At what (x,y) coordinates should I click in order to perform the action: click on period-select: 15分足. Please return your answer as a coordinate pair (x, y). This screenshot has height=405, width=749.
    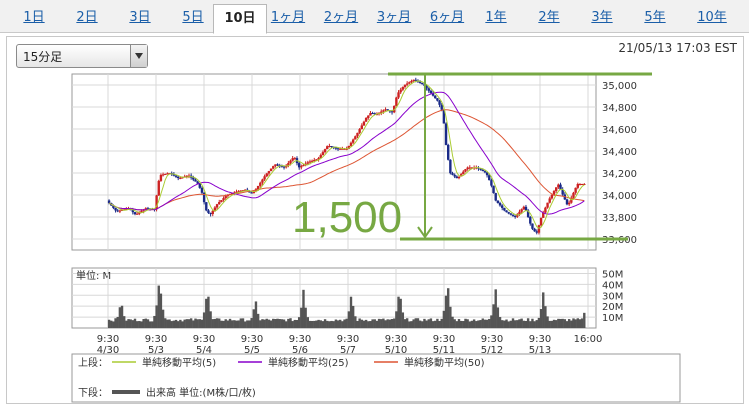
    Looking at the image, I should click on (82, 56).